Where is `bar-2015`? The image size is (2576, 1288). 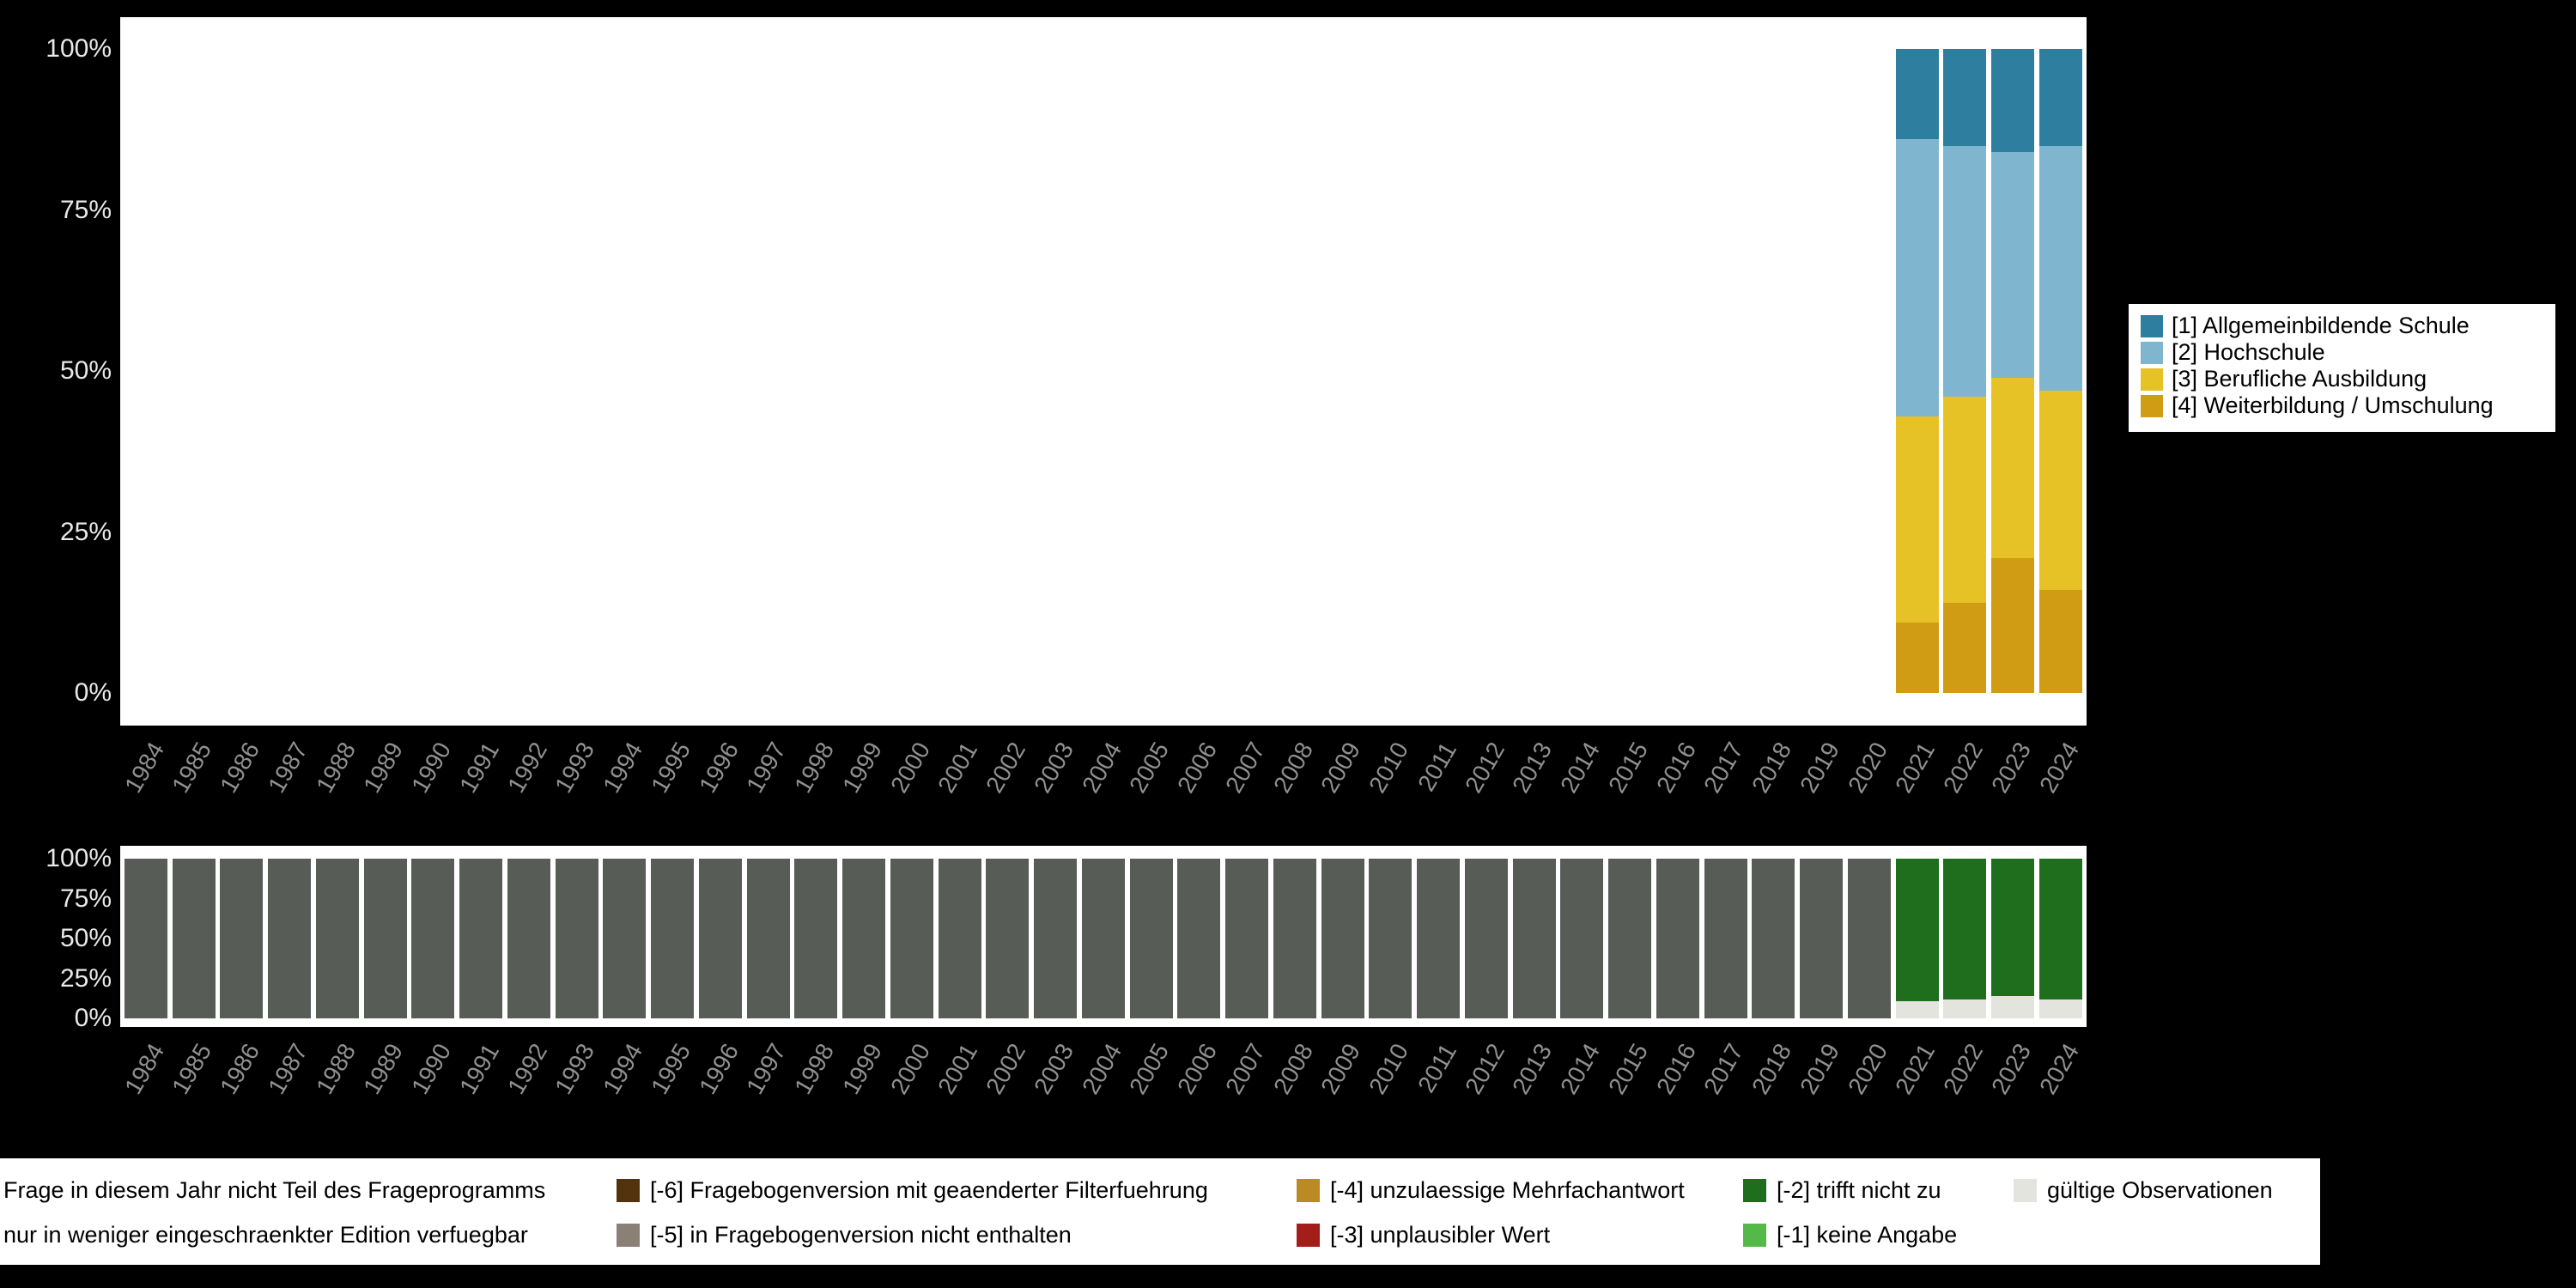
bar-2015 is located at coordinates (1630, 939).